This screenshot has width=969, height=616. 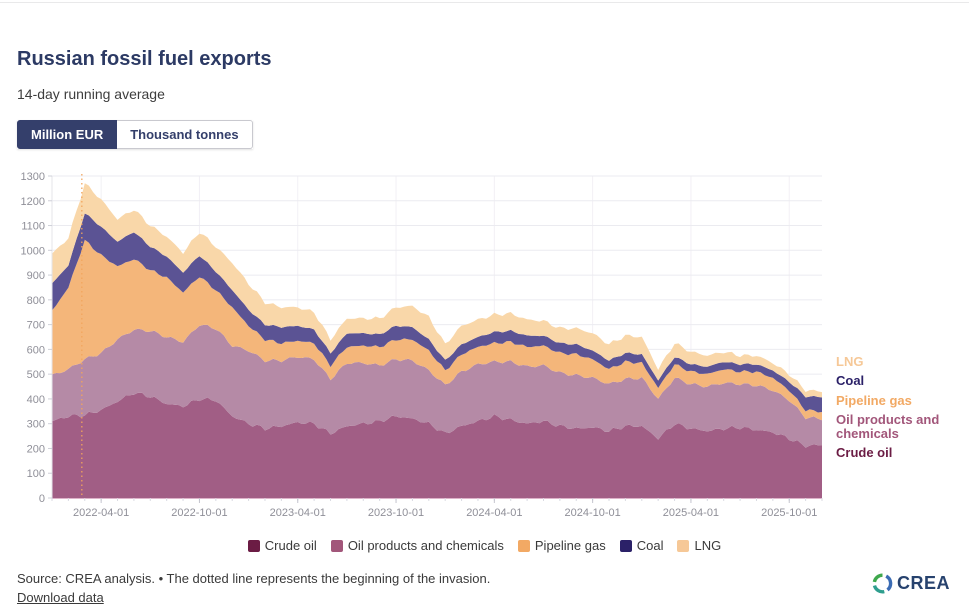 I want to click on legend-label: Pipeline gas, so click(x=570, y=545).